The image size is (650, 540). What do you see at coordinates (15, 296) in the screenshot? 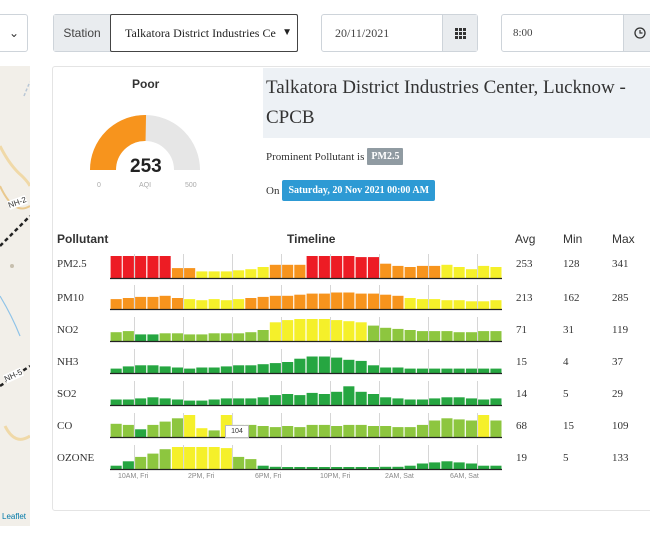
I see `map-panel: NH-2 NH-5` at bounding box center [15, 296].